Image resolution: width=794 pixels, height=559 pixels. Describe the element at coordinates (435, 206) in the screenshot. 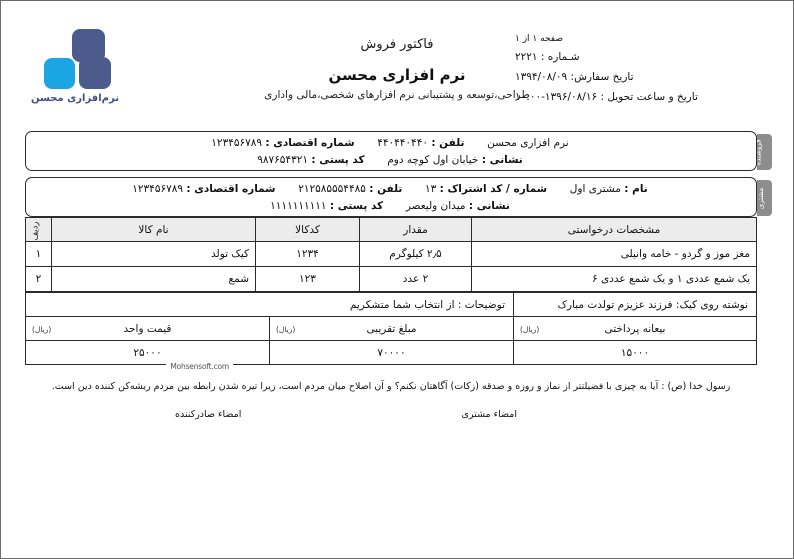

I see `customer-address-value: میدان ولیعصر` at that location.